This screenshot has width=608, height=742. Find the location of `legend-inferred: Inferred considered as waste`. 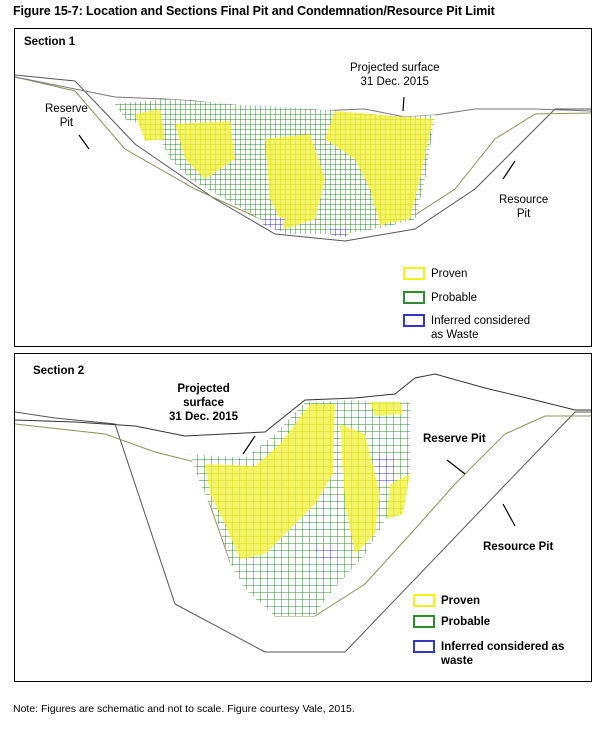

legend-inferred: Inferred considered as waste is located at coordinates (488, 654).